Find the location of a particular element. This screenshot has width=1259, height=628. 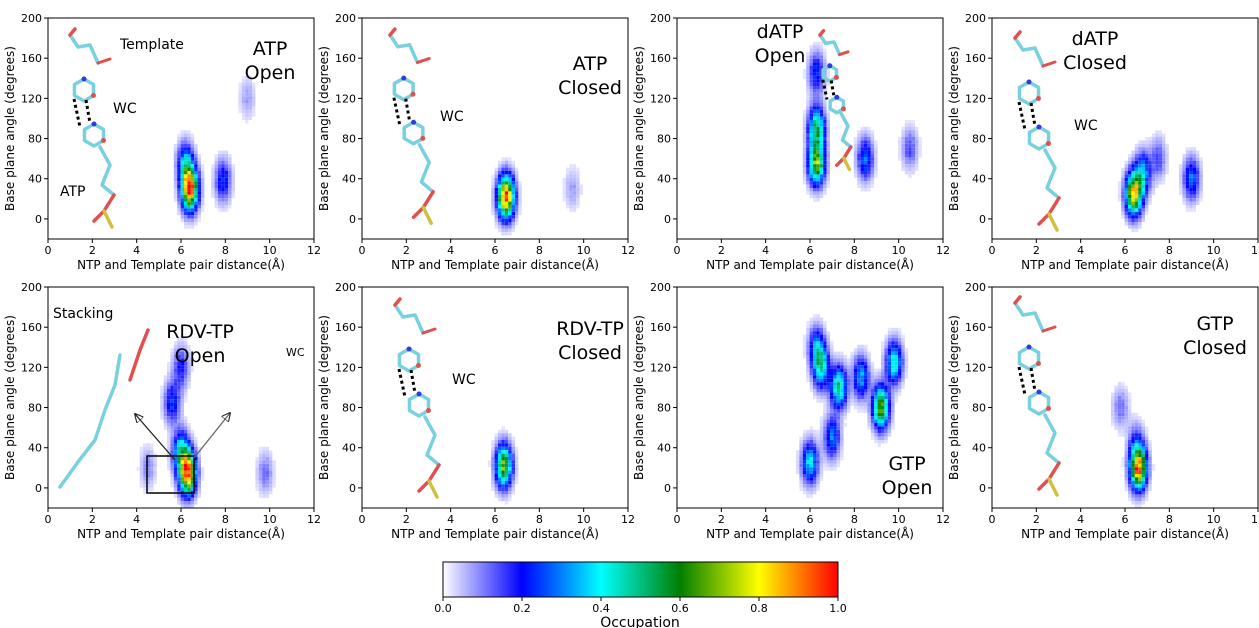

molecule-stick is located at coordinates (1039, 138).